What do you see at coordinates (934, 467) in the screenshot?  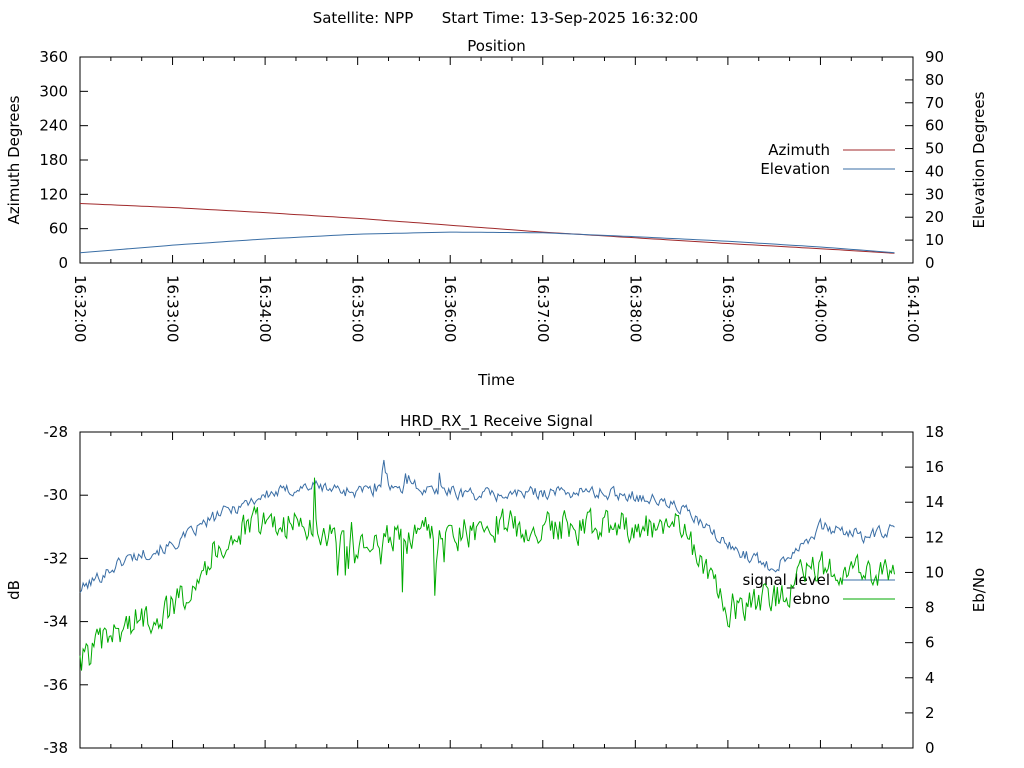 I see `y2-tick-label: 16` at bounding box center [934, 467].